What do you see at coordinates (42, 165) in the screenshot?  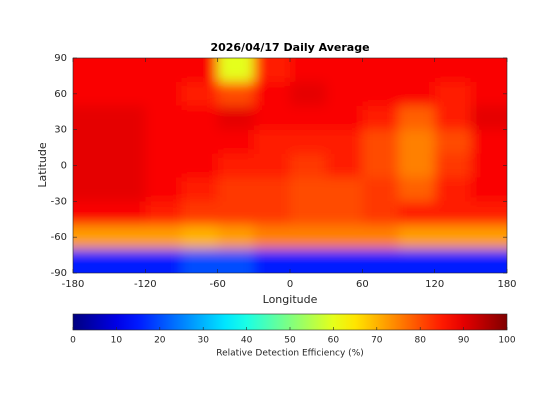 I see `y-axis-label: Latitude` at bounding box center [42, 165].